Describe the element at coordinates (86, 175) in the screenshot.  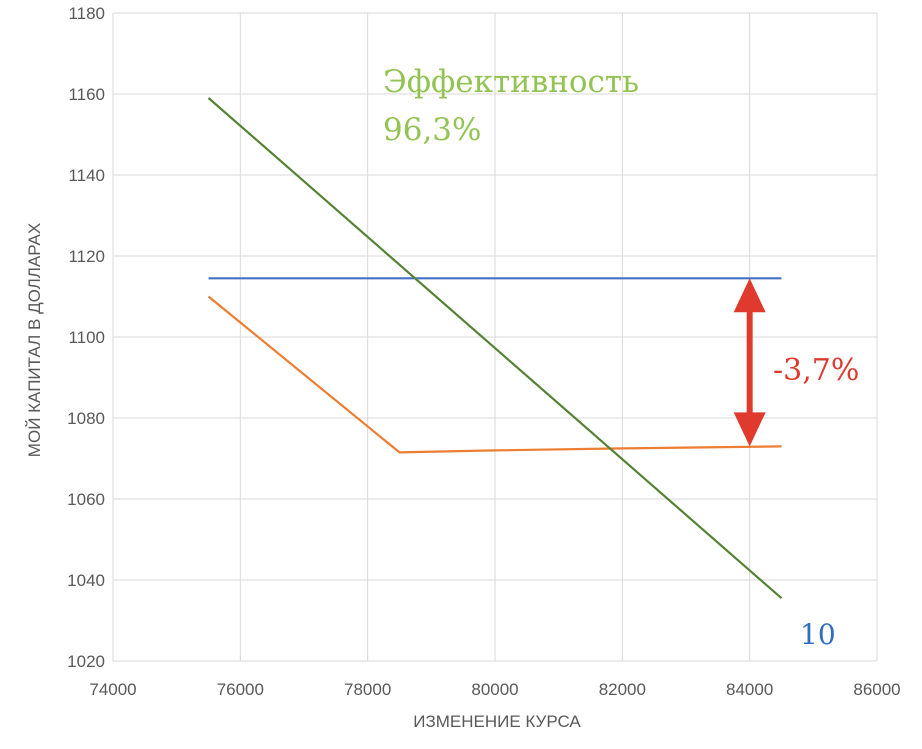
I see `y-tick-label: 1140` at that location.